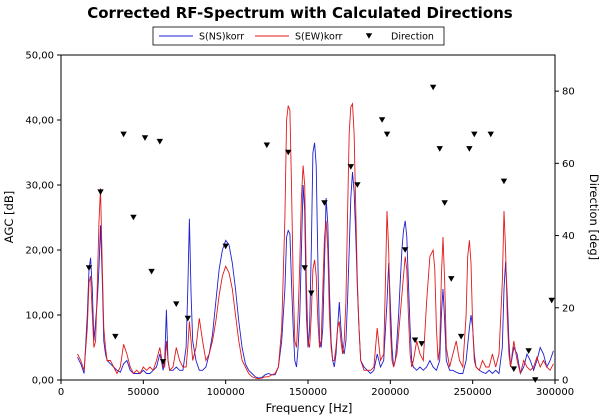 This screenshot has height=418, width=600. I want to click on y2-tick-label: 80, so click(568, 92).